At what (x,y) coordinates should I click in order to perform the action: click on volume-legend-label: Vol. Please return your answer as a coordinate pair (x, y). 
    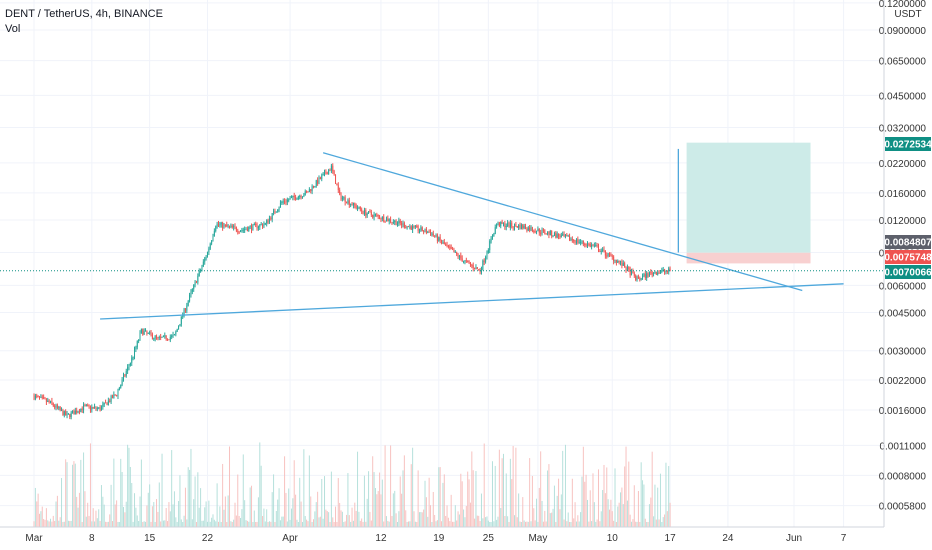
    Looking at the image, I should click on (13, 29).